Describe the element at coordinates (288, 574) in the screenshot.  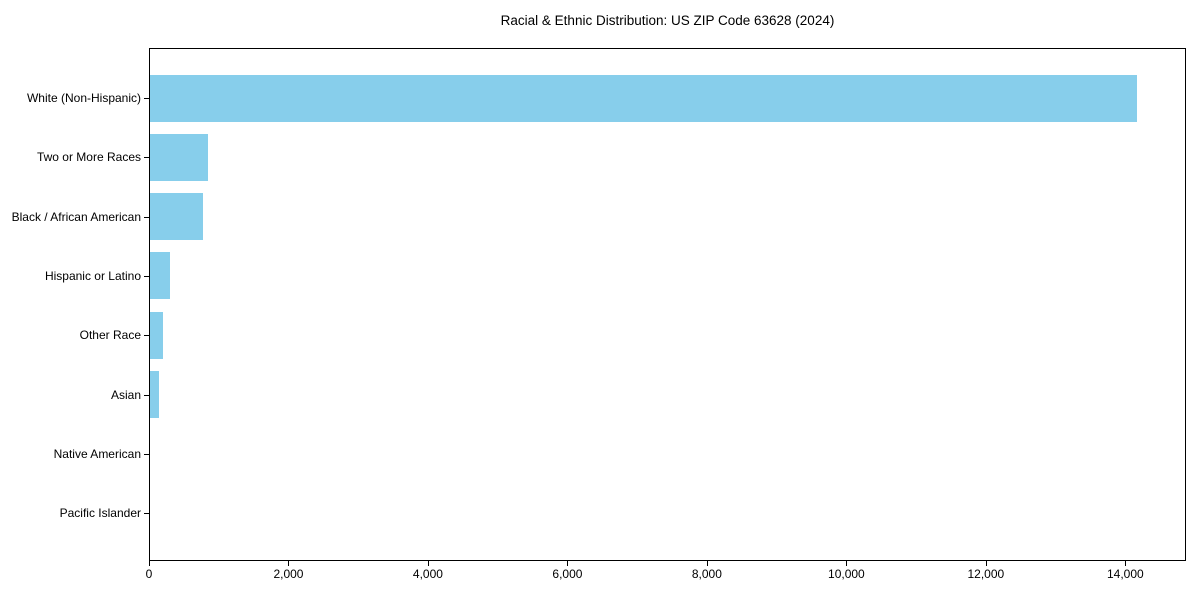
I see `x-tick-label-2000: 2,000` at that location.